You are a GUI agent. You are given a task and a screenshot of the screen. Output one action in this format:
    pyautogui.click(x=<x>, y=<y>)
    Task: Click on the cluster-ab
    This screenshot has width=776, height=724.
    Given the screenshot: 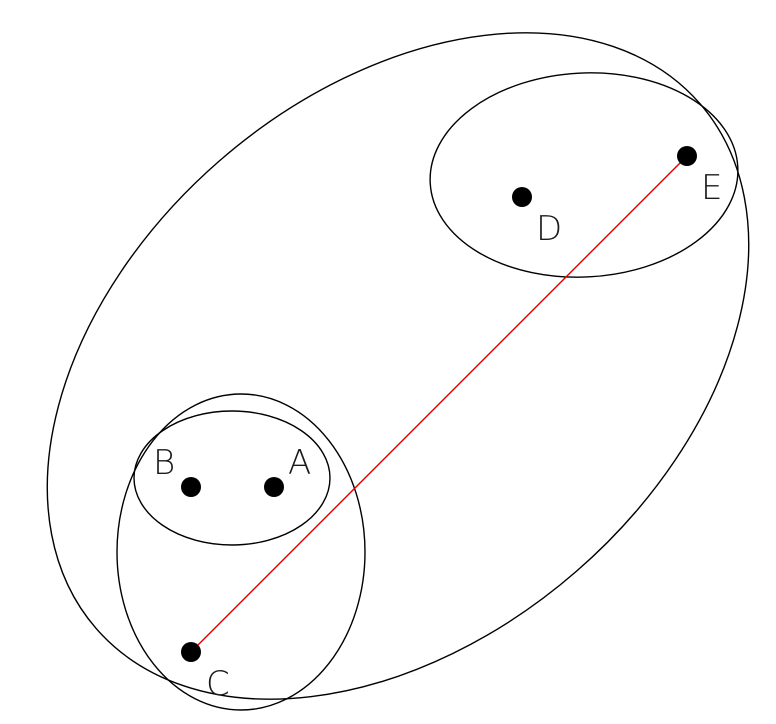 What is the action you would take?
    pyautogui.click(x=232, y=478)
    